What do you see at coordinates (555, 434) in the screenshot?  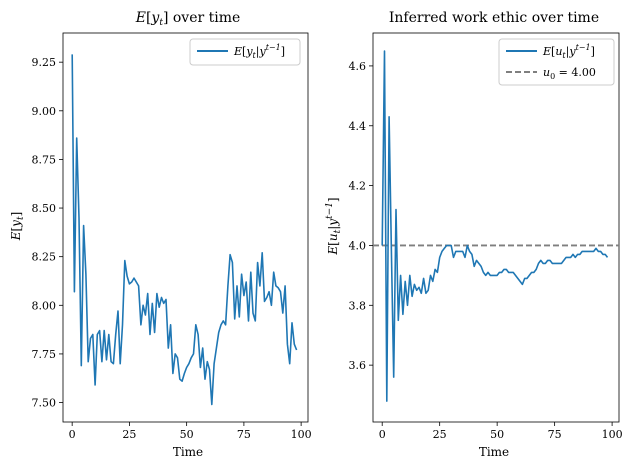 I see `right-x-tick-label: 75` at bounding box center [555, 434].